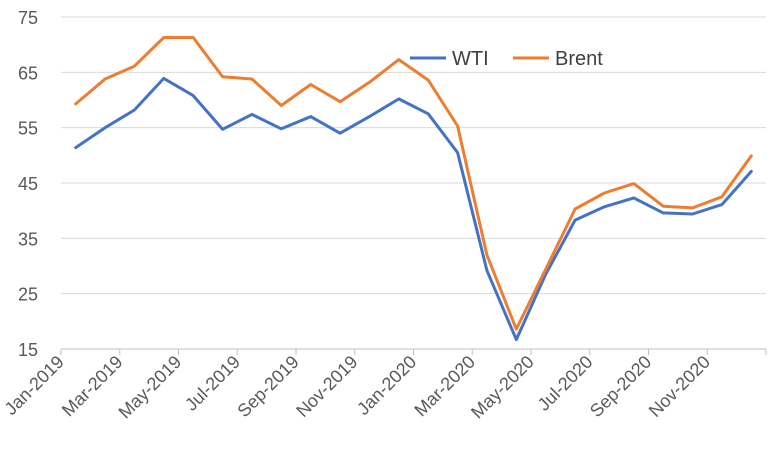  What do you see at coordinates (28, 18) in the screenshot?
I see `y-tick-label-75: 75` at bounding box center [28, 18].